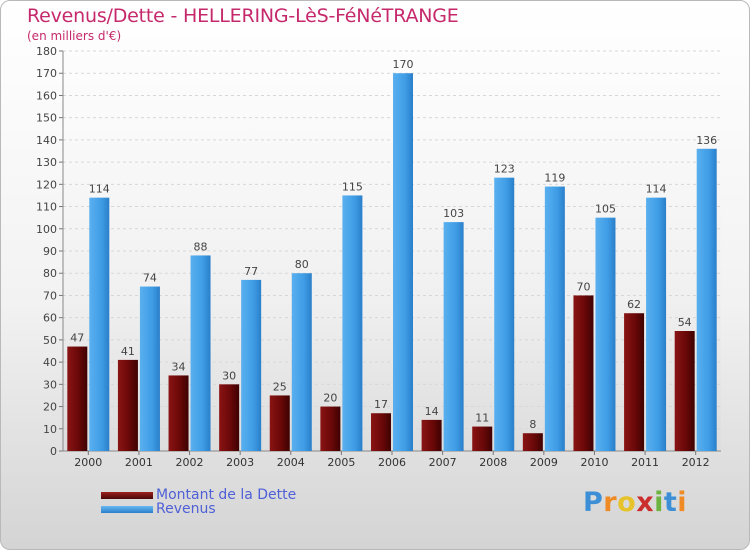 The image size is (750, 550). I want to click on legend-item-dette: Montant de la Dette, so click(199, 495).